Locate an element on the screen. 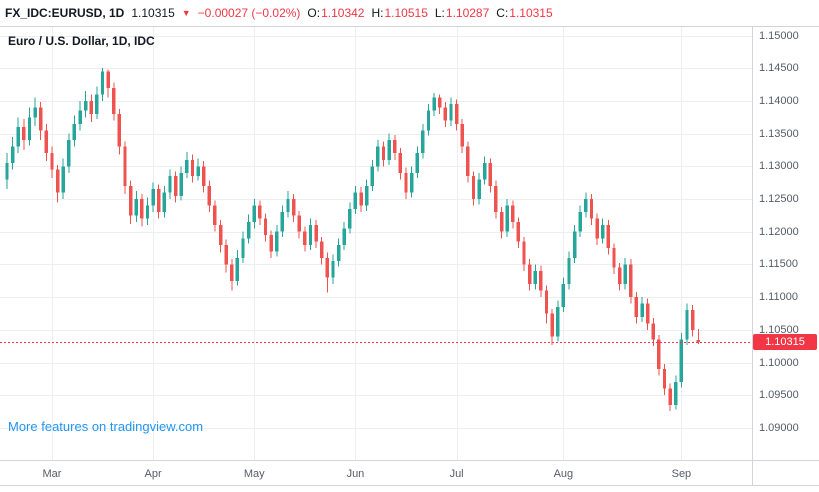  price-axis-label: 1.13500 is located at coordinates (779, 133).